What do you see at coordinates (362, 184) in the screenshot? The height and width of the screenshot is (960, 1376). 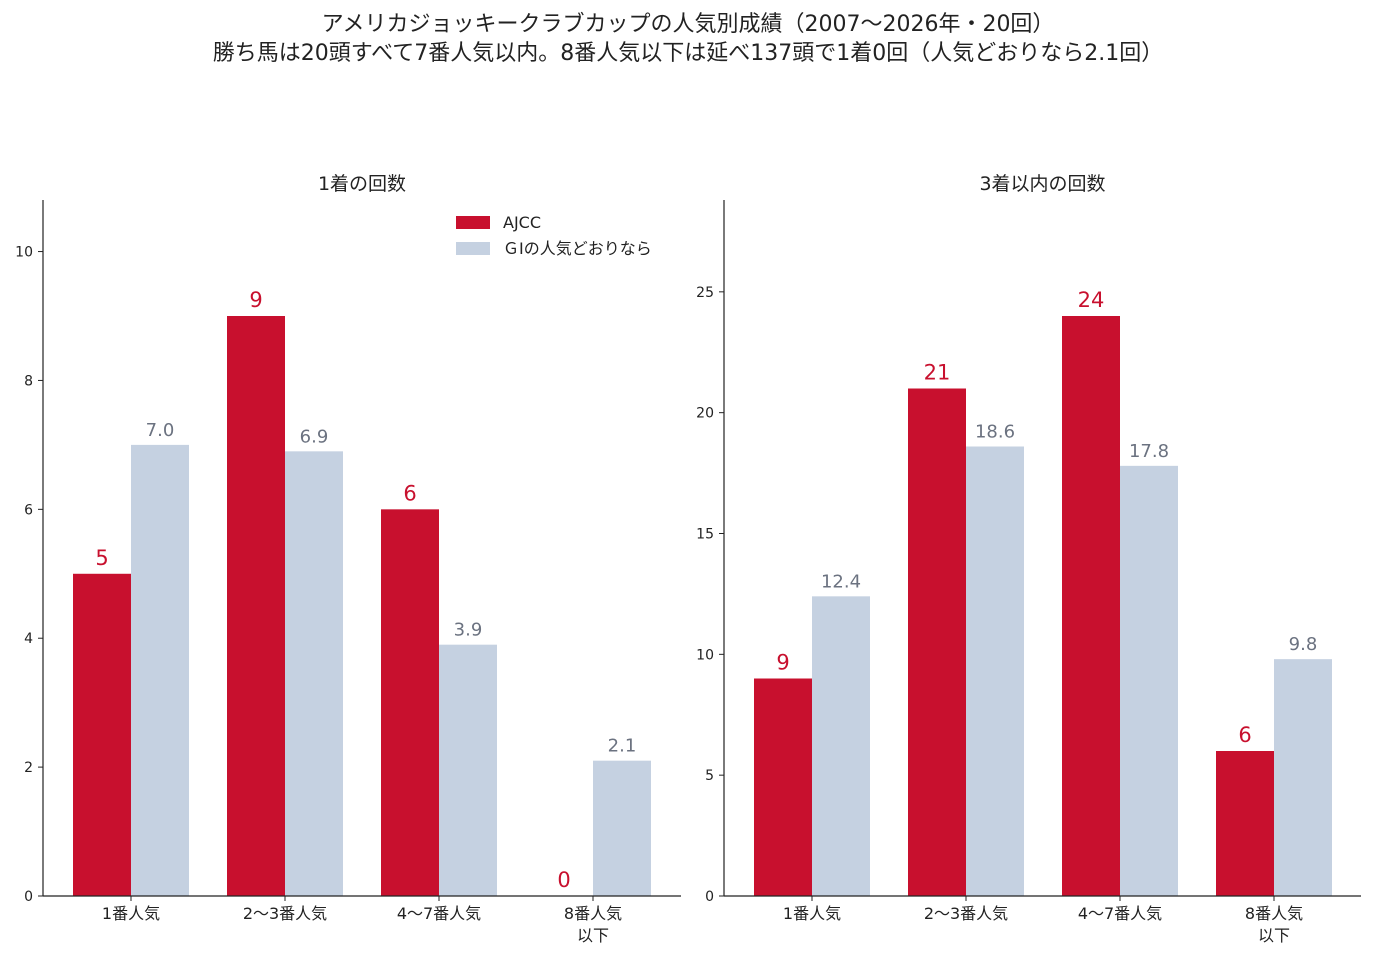 I see `panel-title: 1着の回数` at bounding box center [362, 184].